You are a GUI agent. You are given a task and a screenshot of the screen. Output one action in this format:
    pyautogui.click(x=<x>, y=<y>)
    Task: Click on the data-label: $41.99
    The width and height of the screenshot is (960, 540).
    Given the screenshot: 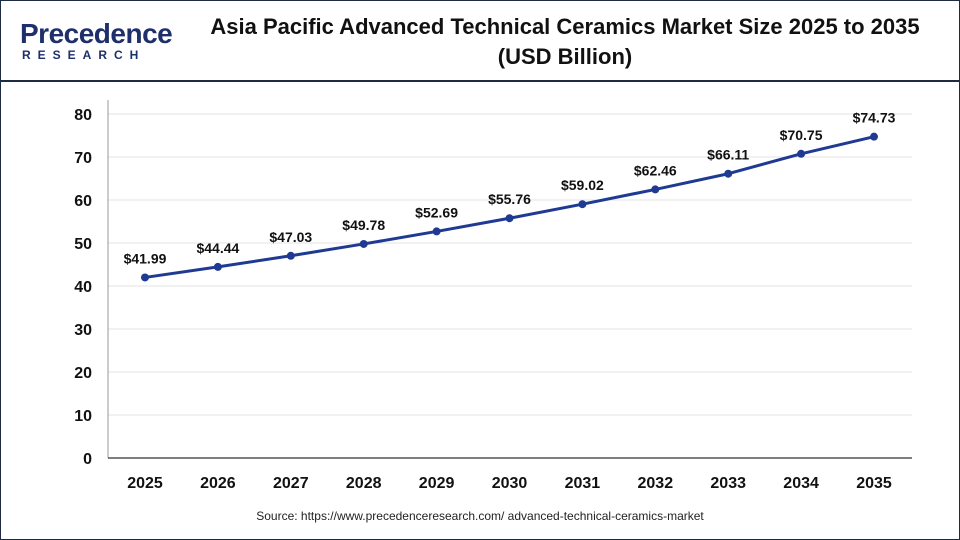 What is the action you would take?
    pyautogui.click(x=145, y=258)
    